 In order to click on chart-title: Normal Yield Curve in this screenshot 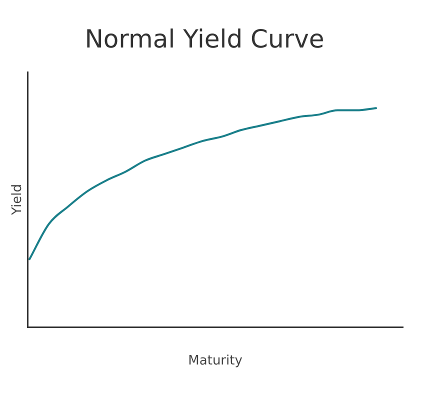, I will do `click(204, 39)`.